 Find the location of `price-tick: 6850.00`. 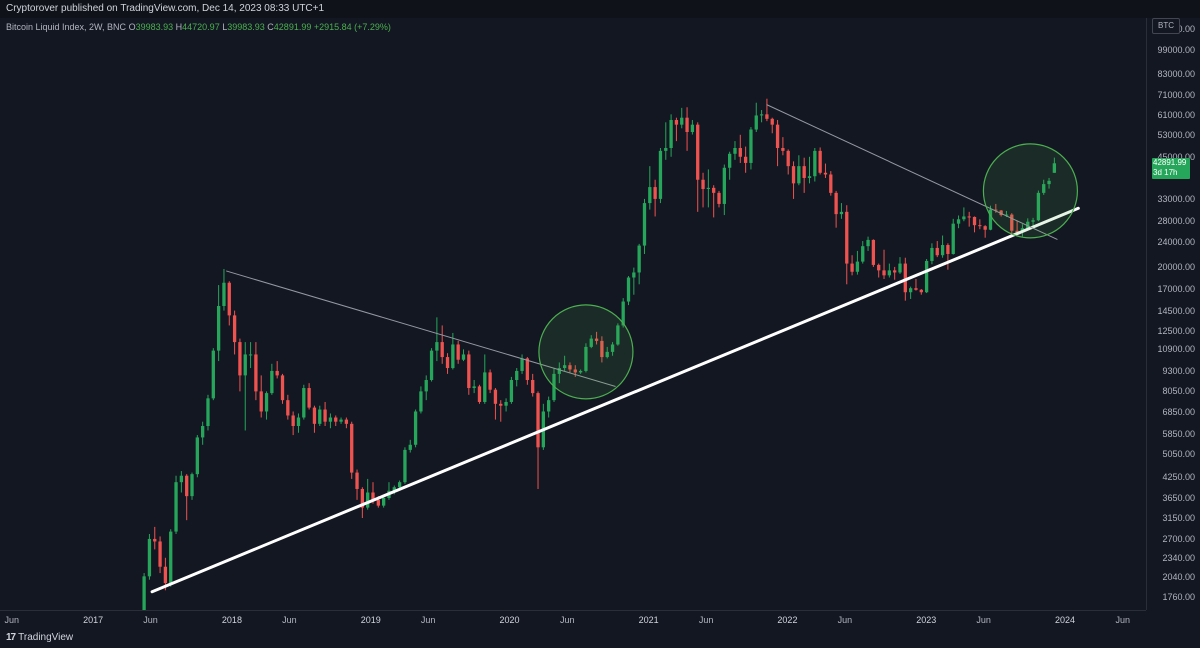

price-tick: 6850.00 is located at coordinates (1178, 412).